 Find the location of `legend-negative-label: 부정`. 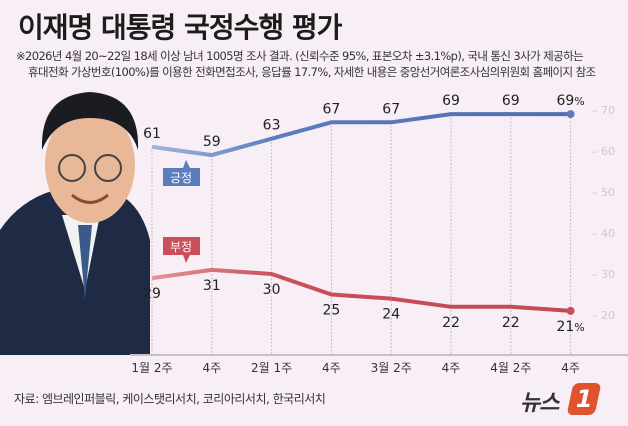

legend-negative-label: 부정 is located at coordinates (181, 247).